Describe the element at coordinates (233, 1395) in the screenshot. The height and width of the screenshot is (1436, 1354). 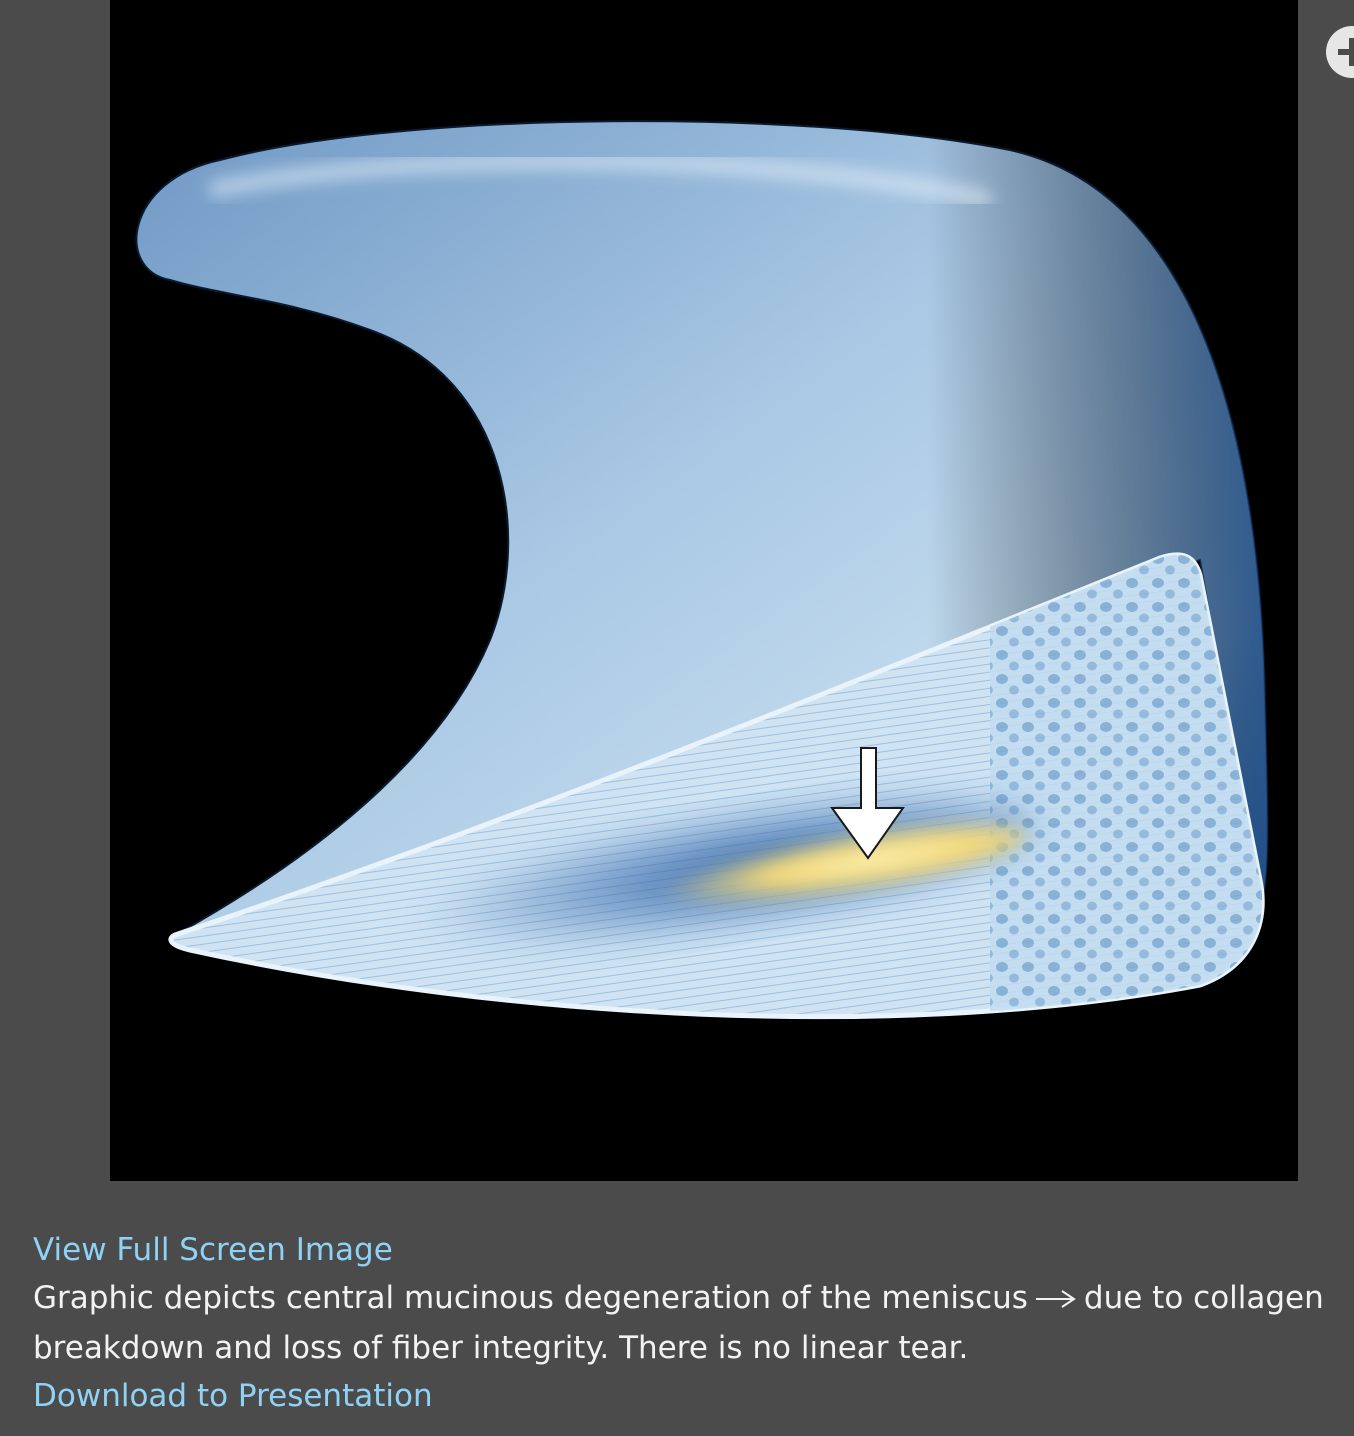
I see `download-to-presentation-link: Download to Presentation` at that location.